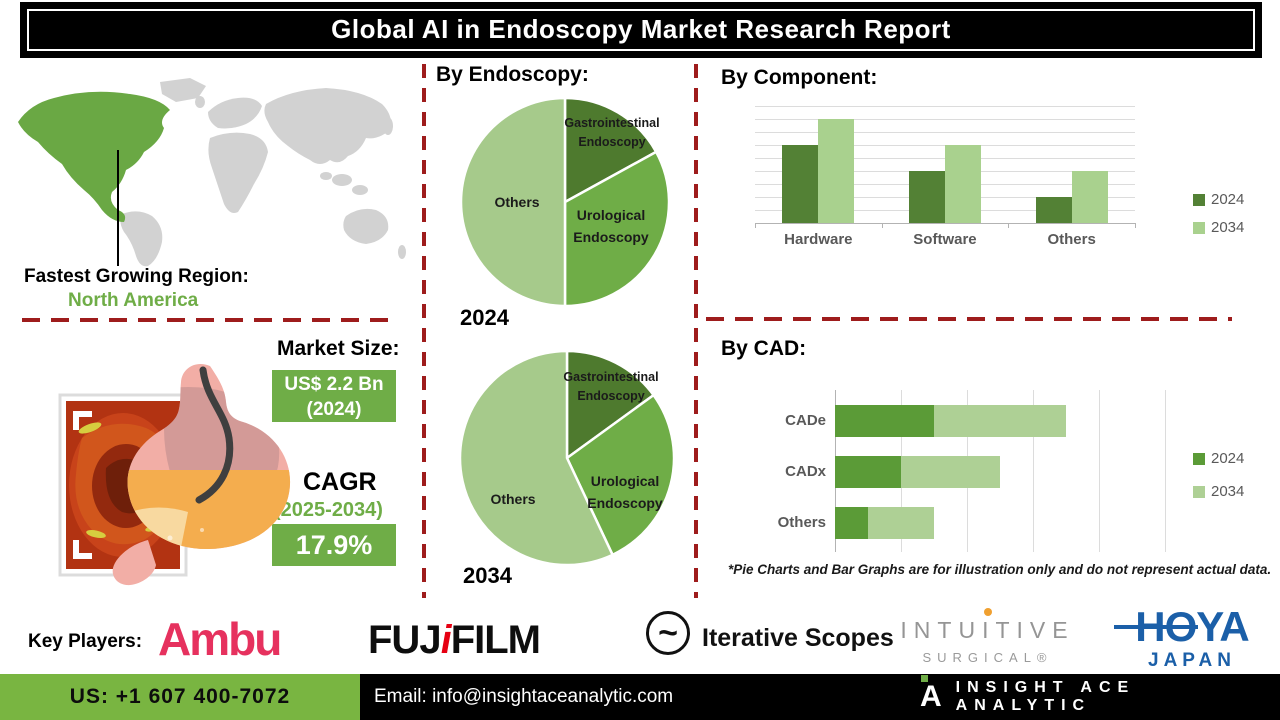 Image resolution: width=1280 pixels, height=720 pixels. I want to click on key-players-label: Key Players:, so click(85, 641).